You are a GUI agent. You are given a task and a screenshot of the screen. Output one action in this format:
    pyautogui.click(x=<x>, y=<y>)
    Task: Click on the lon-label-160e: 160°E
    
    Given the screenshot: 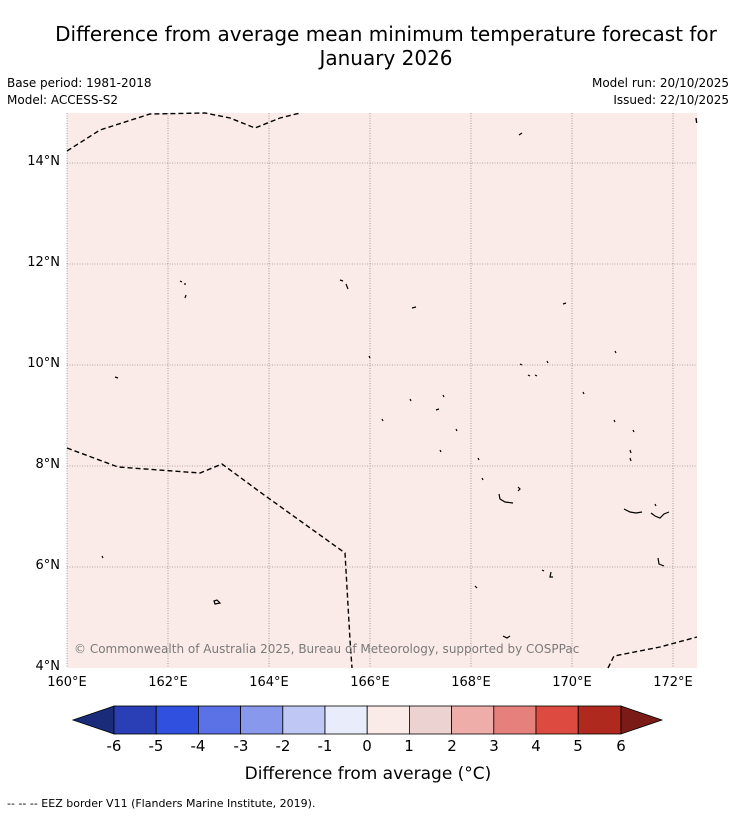 What is the action you would take?
    pyautogui.click(x=67, y=682)
    